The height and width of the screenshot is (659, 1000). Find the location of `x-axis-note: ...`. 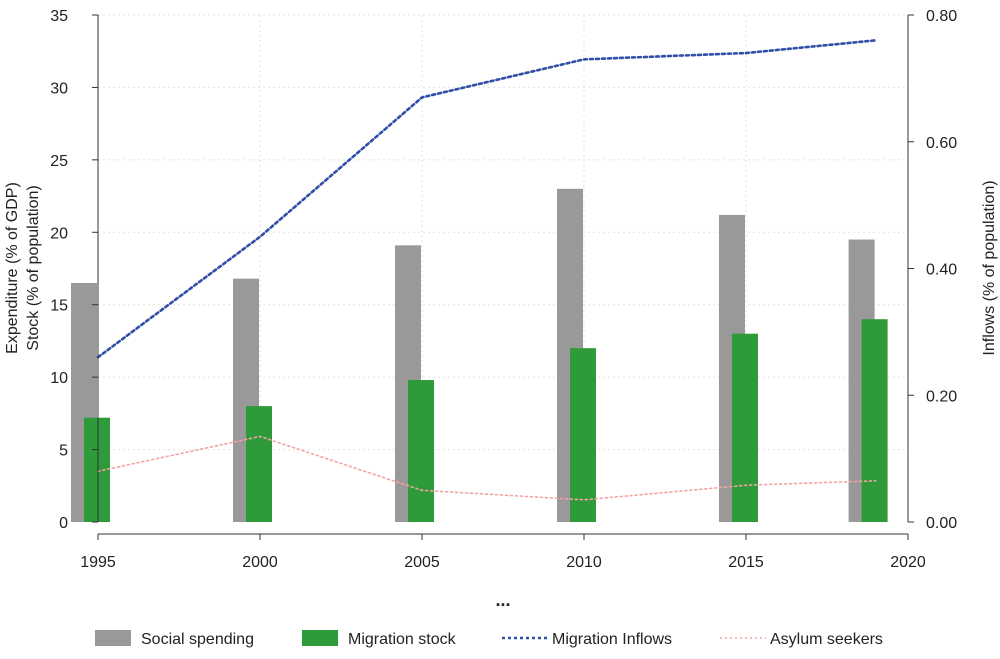

x-axis-note: ... is located at coordinates (502, 600).